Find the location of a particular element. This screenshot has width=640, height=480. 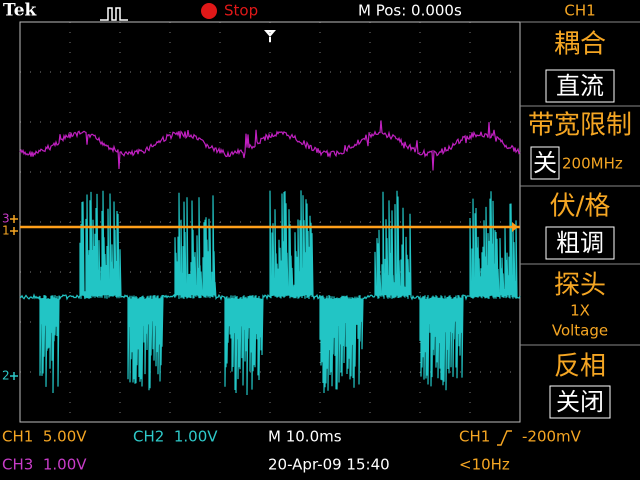

brand: Tek is located at coordinates (20, 11).